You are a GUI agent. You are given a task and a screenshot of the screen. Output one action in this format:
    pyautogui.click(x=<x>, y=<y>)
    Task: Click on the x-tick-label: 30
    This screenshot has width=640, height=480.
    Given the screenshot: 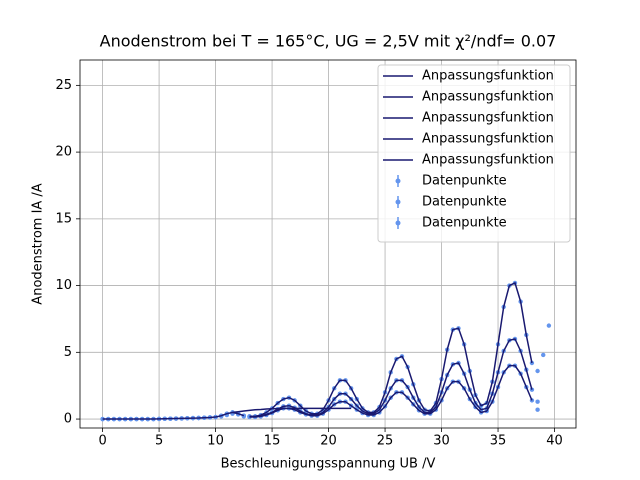 What is the action you would take?
    pyautogui.click(x=441, y=441)
    